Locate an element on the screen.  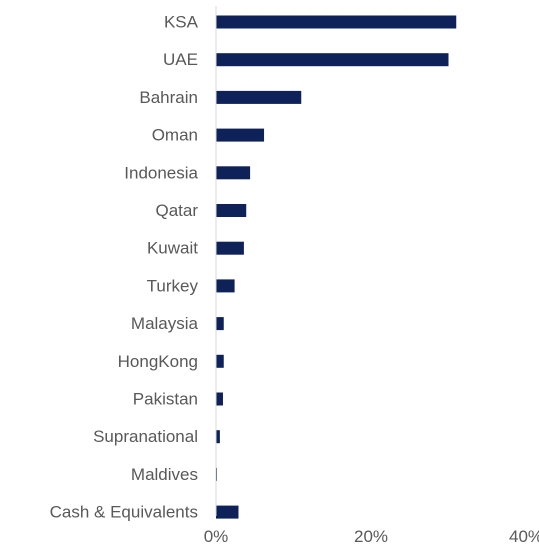
category-label: HongKong is located at coordinates (158, 361).